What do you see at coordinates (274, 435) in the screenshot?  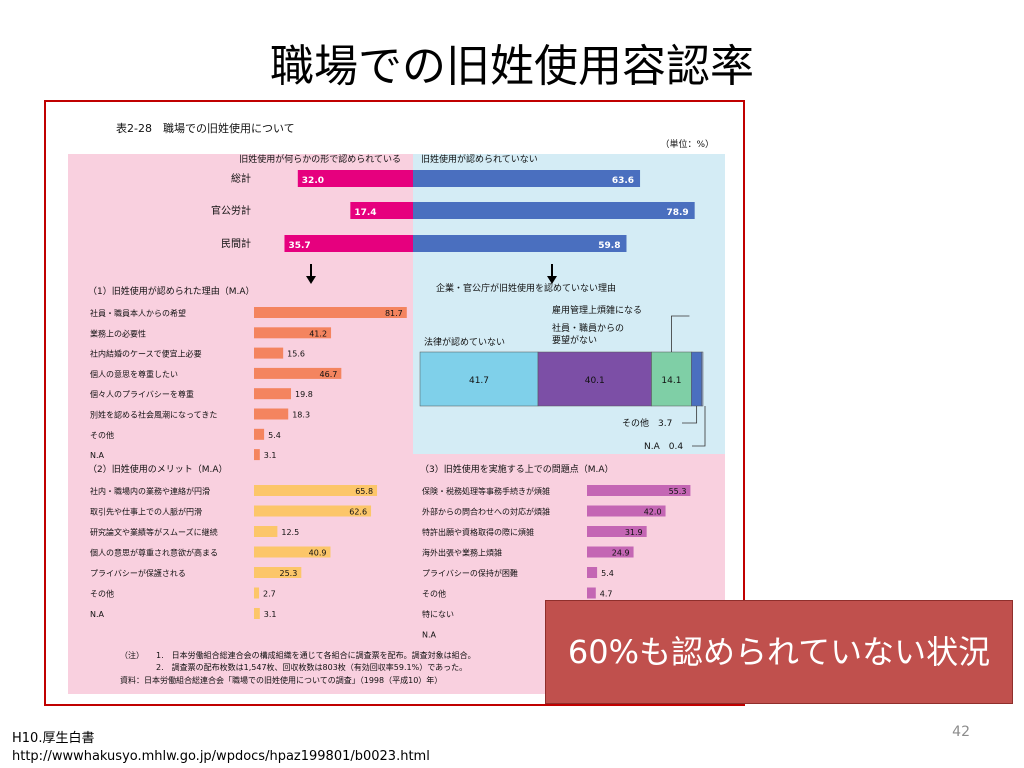 I see `reason-allowed-value: 5.4` at bounding box center [274, 435].